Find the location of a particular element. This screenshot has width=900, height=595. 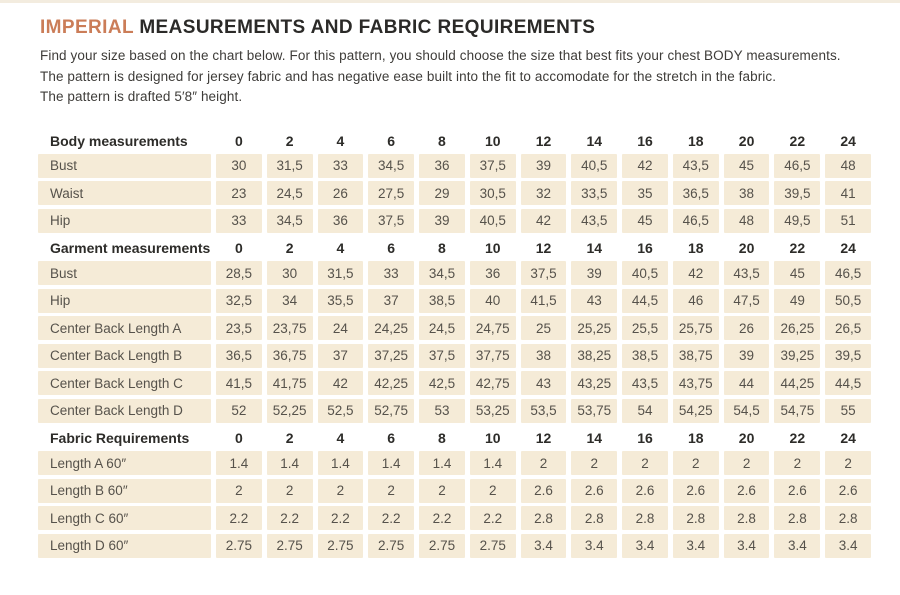

size-column-header: 18 is located at coordinates (696, 248).